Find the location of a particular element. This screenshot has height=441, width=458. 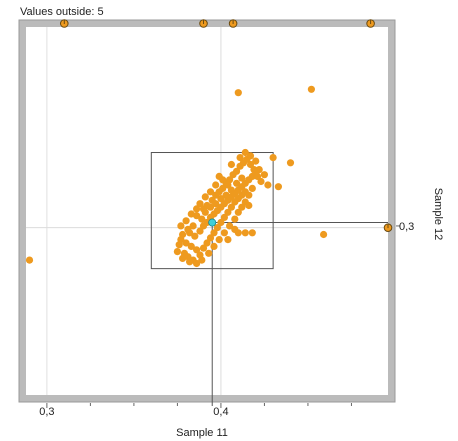

x-tick-label: 0,3 is located at coordinates (46, 412).